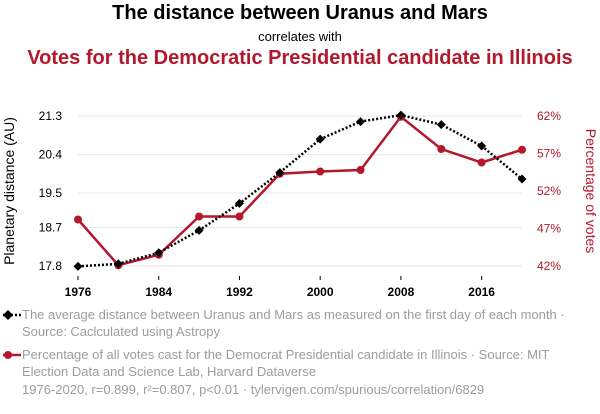  I want to click on y-left-axis-label: Planetary distance (AU), so click(9, 191).